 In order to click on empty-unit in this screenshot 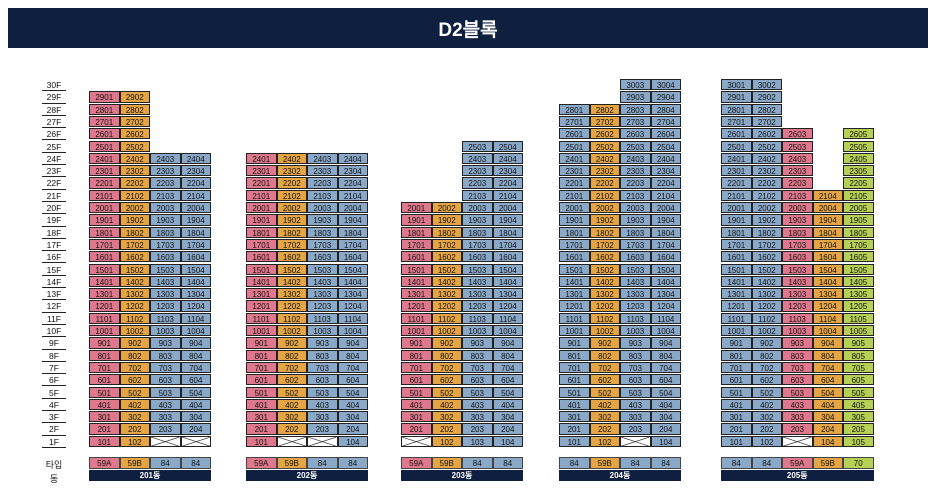, I will do `click(195, 441)`.